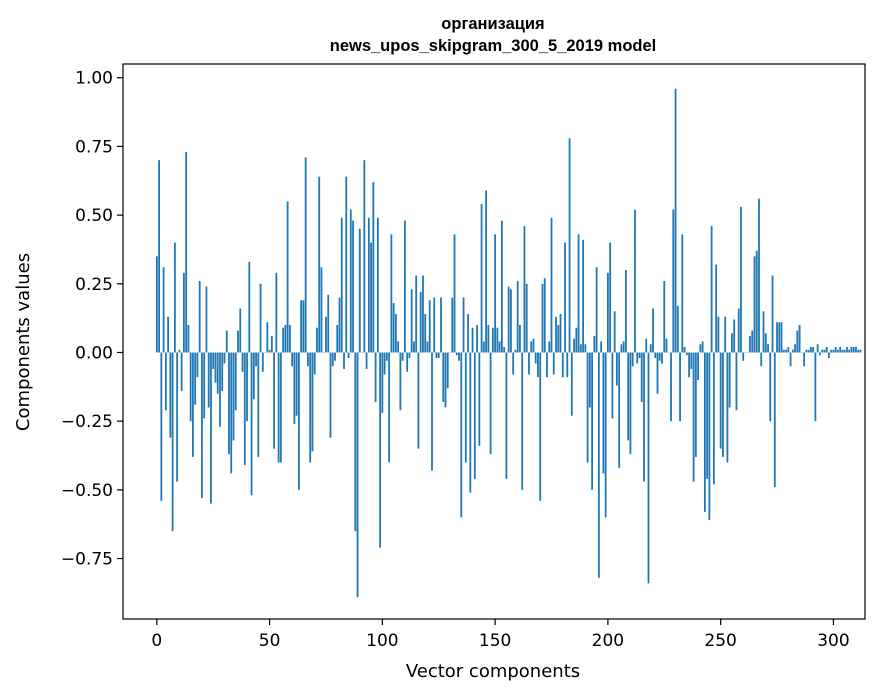 Image resolution: width=880 pixels, height=696 pixels. What do you see at coordinates (495, 641) in the screenshot?
I see `x-tick-label: 150` at bounding box center [495, 641].